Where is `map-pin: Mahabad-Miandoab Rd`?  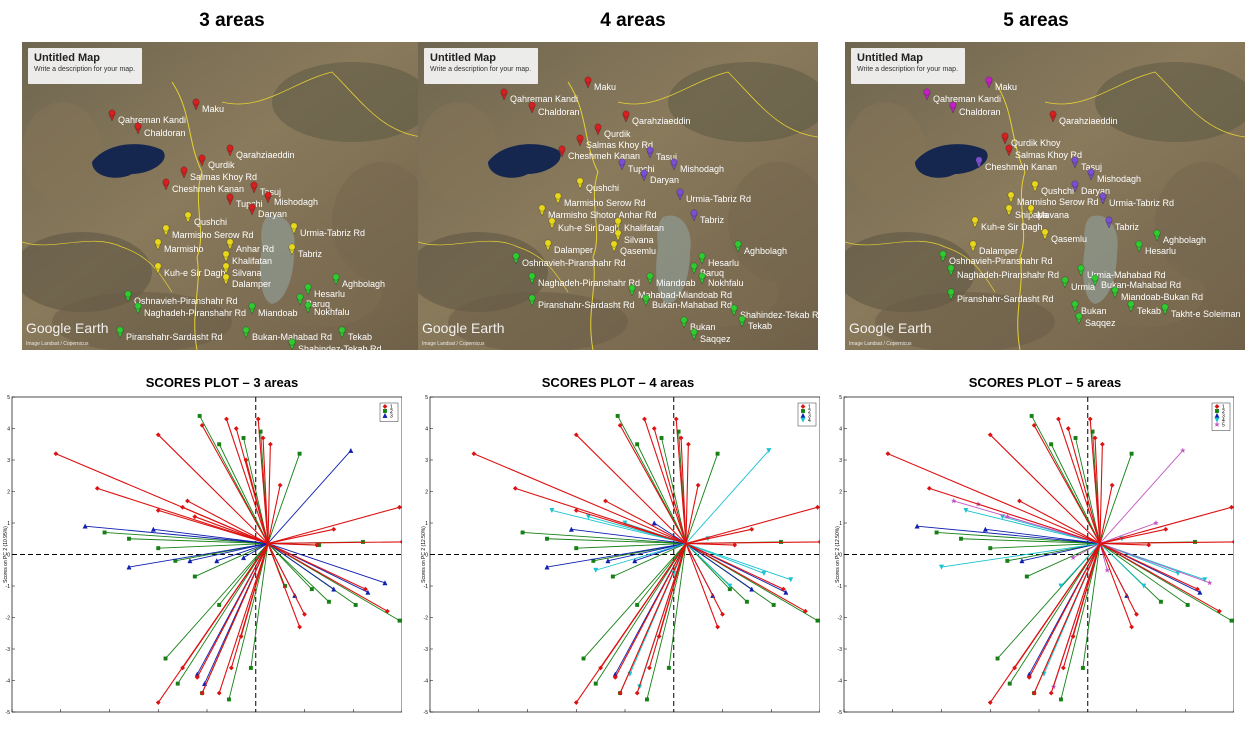 map-pin: Mahabad-Miandoab Rd is located at coordinates (680, 292).